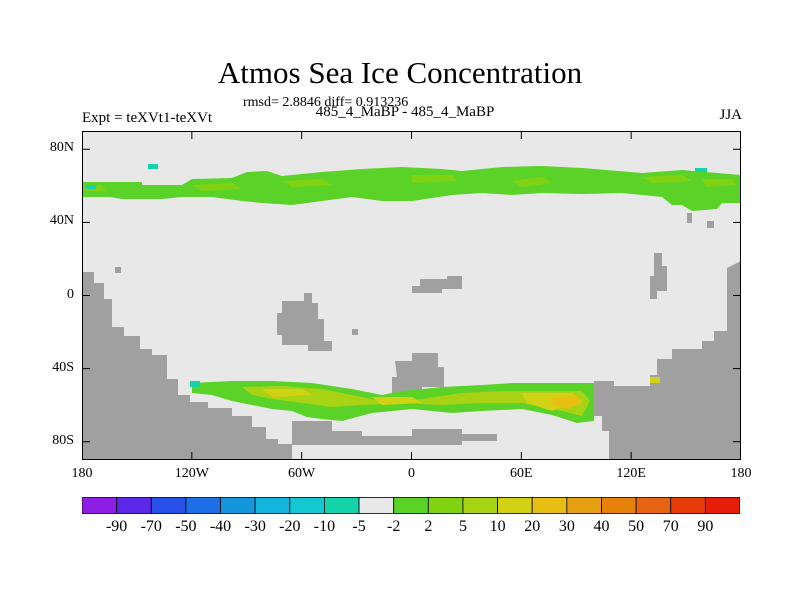 This screenshot has height=600, width=800. What do you see at coordinates (394, 433) in the screenshot?
I see `land-south-fragment` at bounding box center [394, 433].